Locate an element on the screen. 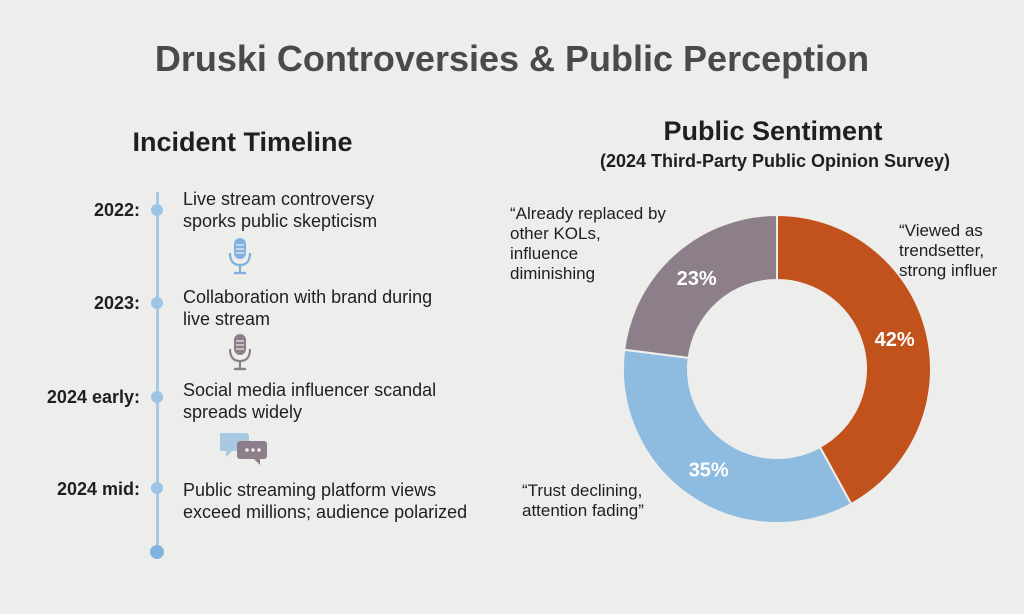 This screenshot has width=1024, height=614. timeline-heading: Incident Timeline is located at coordinates (242, 142).